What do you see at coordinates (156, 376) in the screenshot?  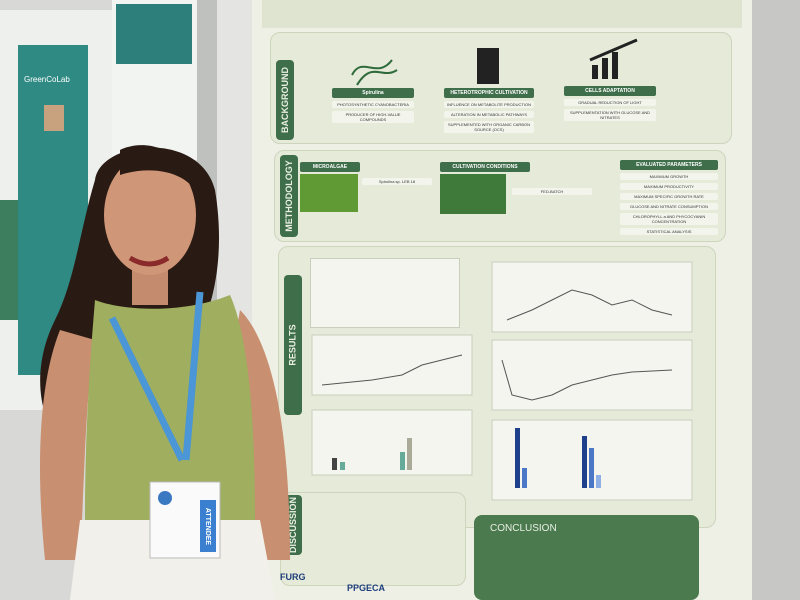 I see `lanyard` at bounding box center [156, 376].